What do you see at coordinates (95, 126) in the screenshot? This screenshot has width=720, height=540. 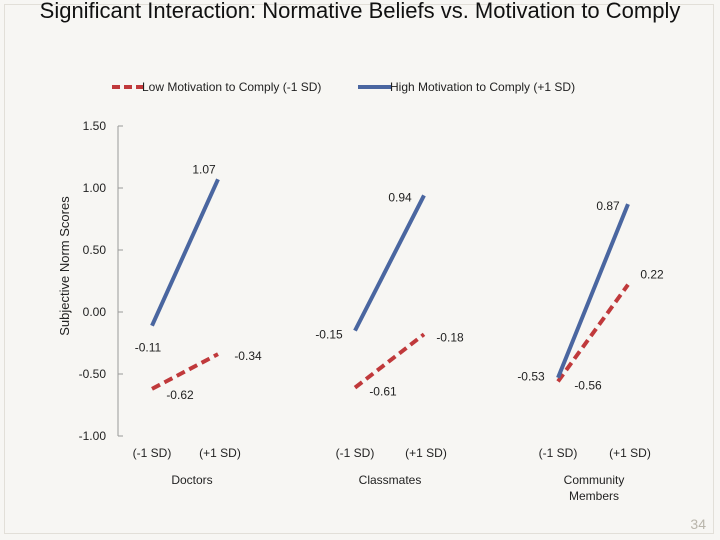 I see `y-tick-label: 1.50` at bounding box center [95, 126].